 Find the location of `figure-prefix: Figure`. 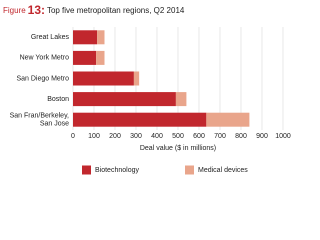

figure-prefix: Figure is located at coordinates (14, 10).